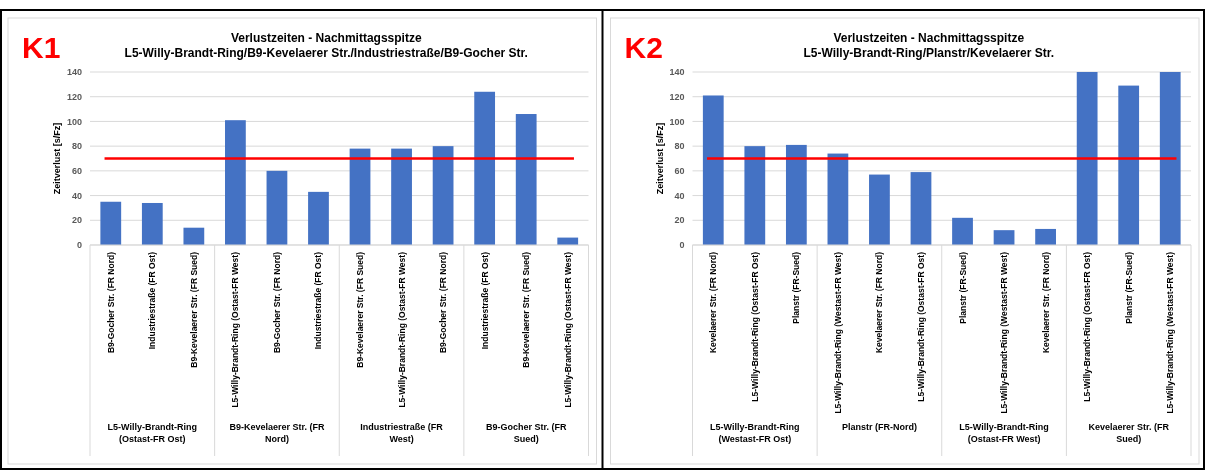 Image resolution: width=1205 pixels, height=470 pixels. What do you see at coordinates (526, 433) in the screenshot?
I see `text: B9-Gocher Str. (FR Sued)` at bounding box center [526, 433].